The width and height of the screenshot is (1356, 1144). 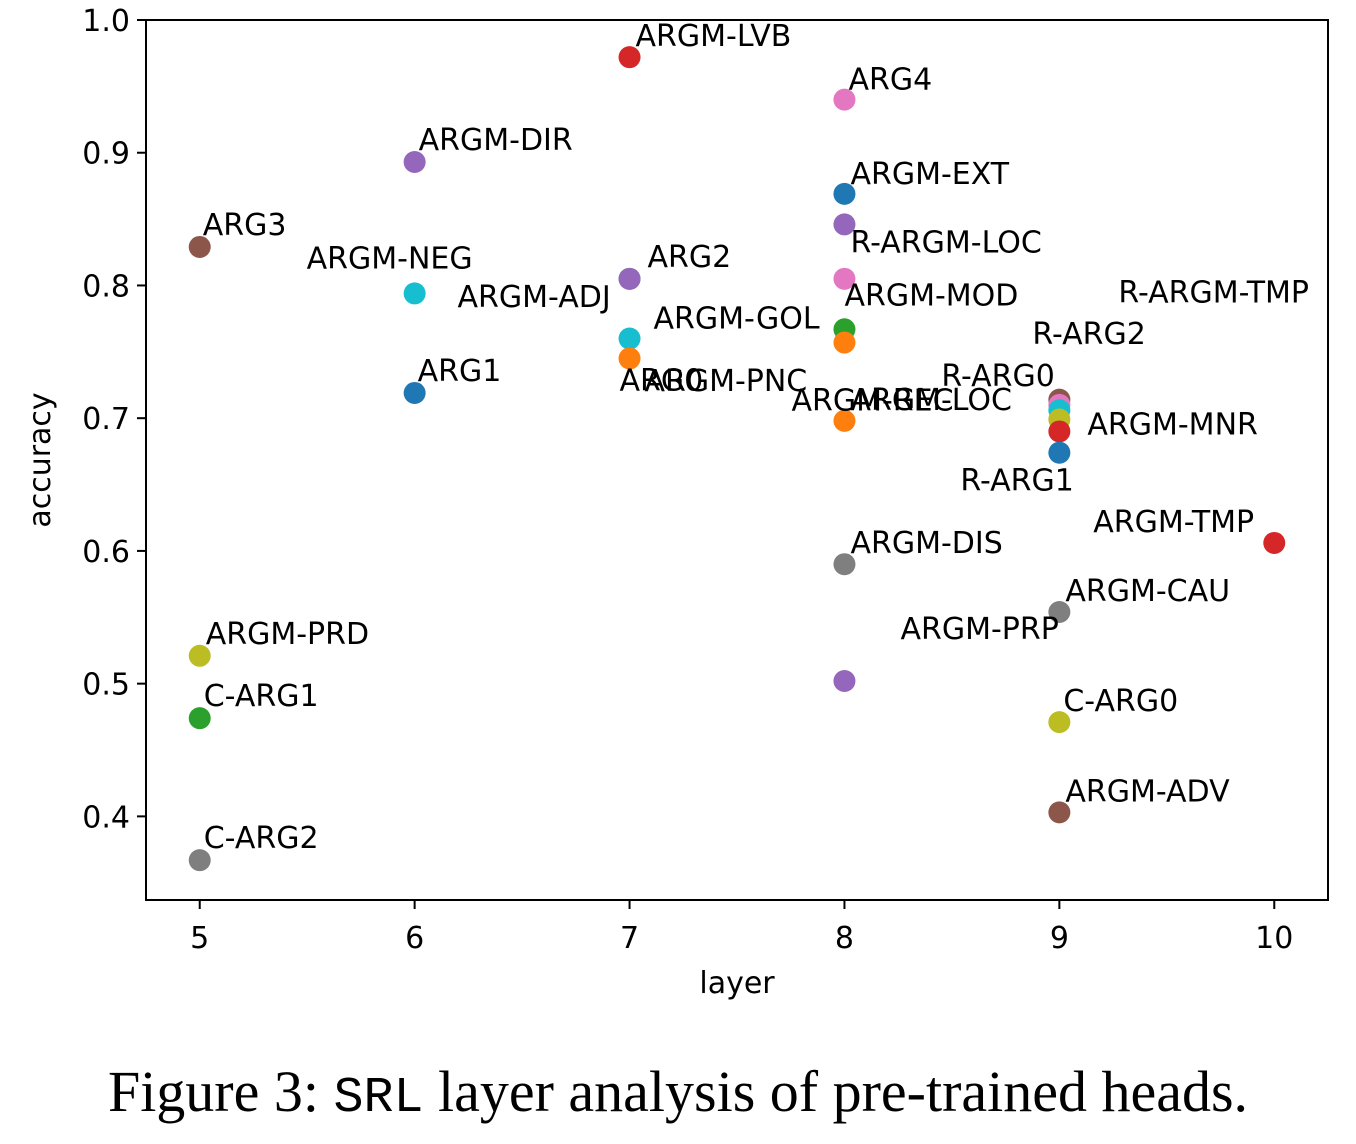 What do you see at coordinates (836, 1091) in the screenshot?
I see `caption-suffix: layer analysis of pre-trained heads.` at bounding box center [836, 1091].